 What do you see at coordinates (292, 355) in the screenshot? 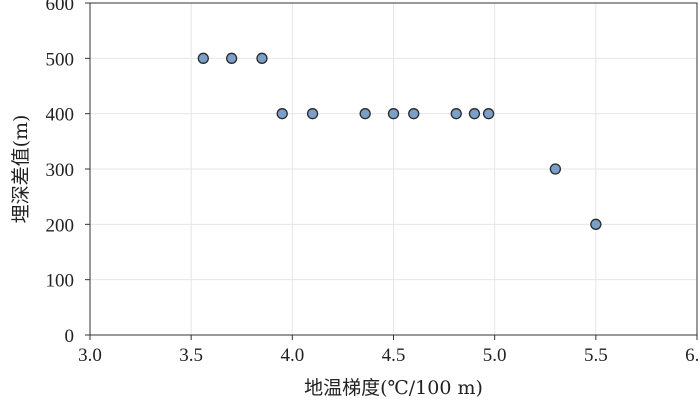
I see `x-tick-label: 4.0` at bounding box center [292, 355].